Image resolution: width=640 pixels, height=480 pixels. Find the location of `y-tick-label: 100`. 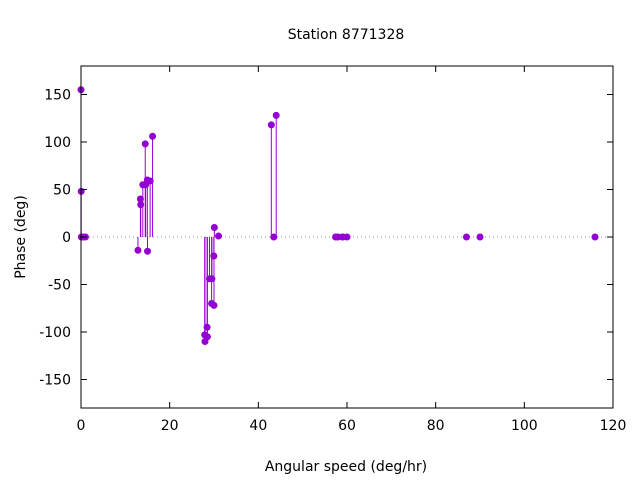

y-tick-label: 100 is located at coordinates (57, 143).